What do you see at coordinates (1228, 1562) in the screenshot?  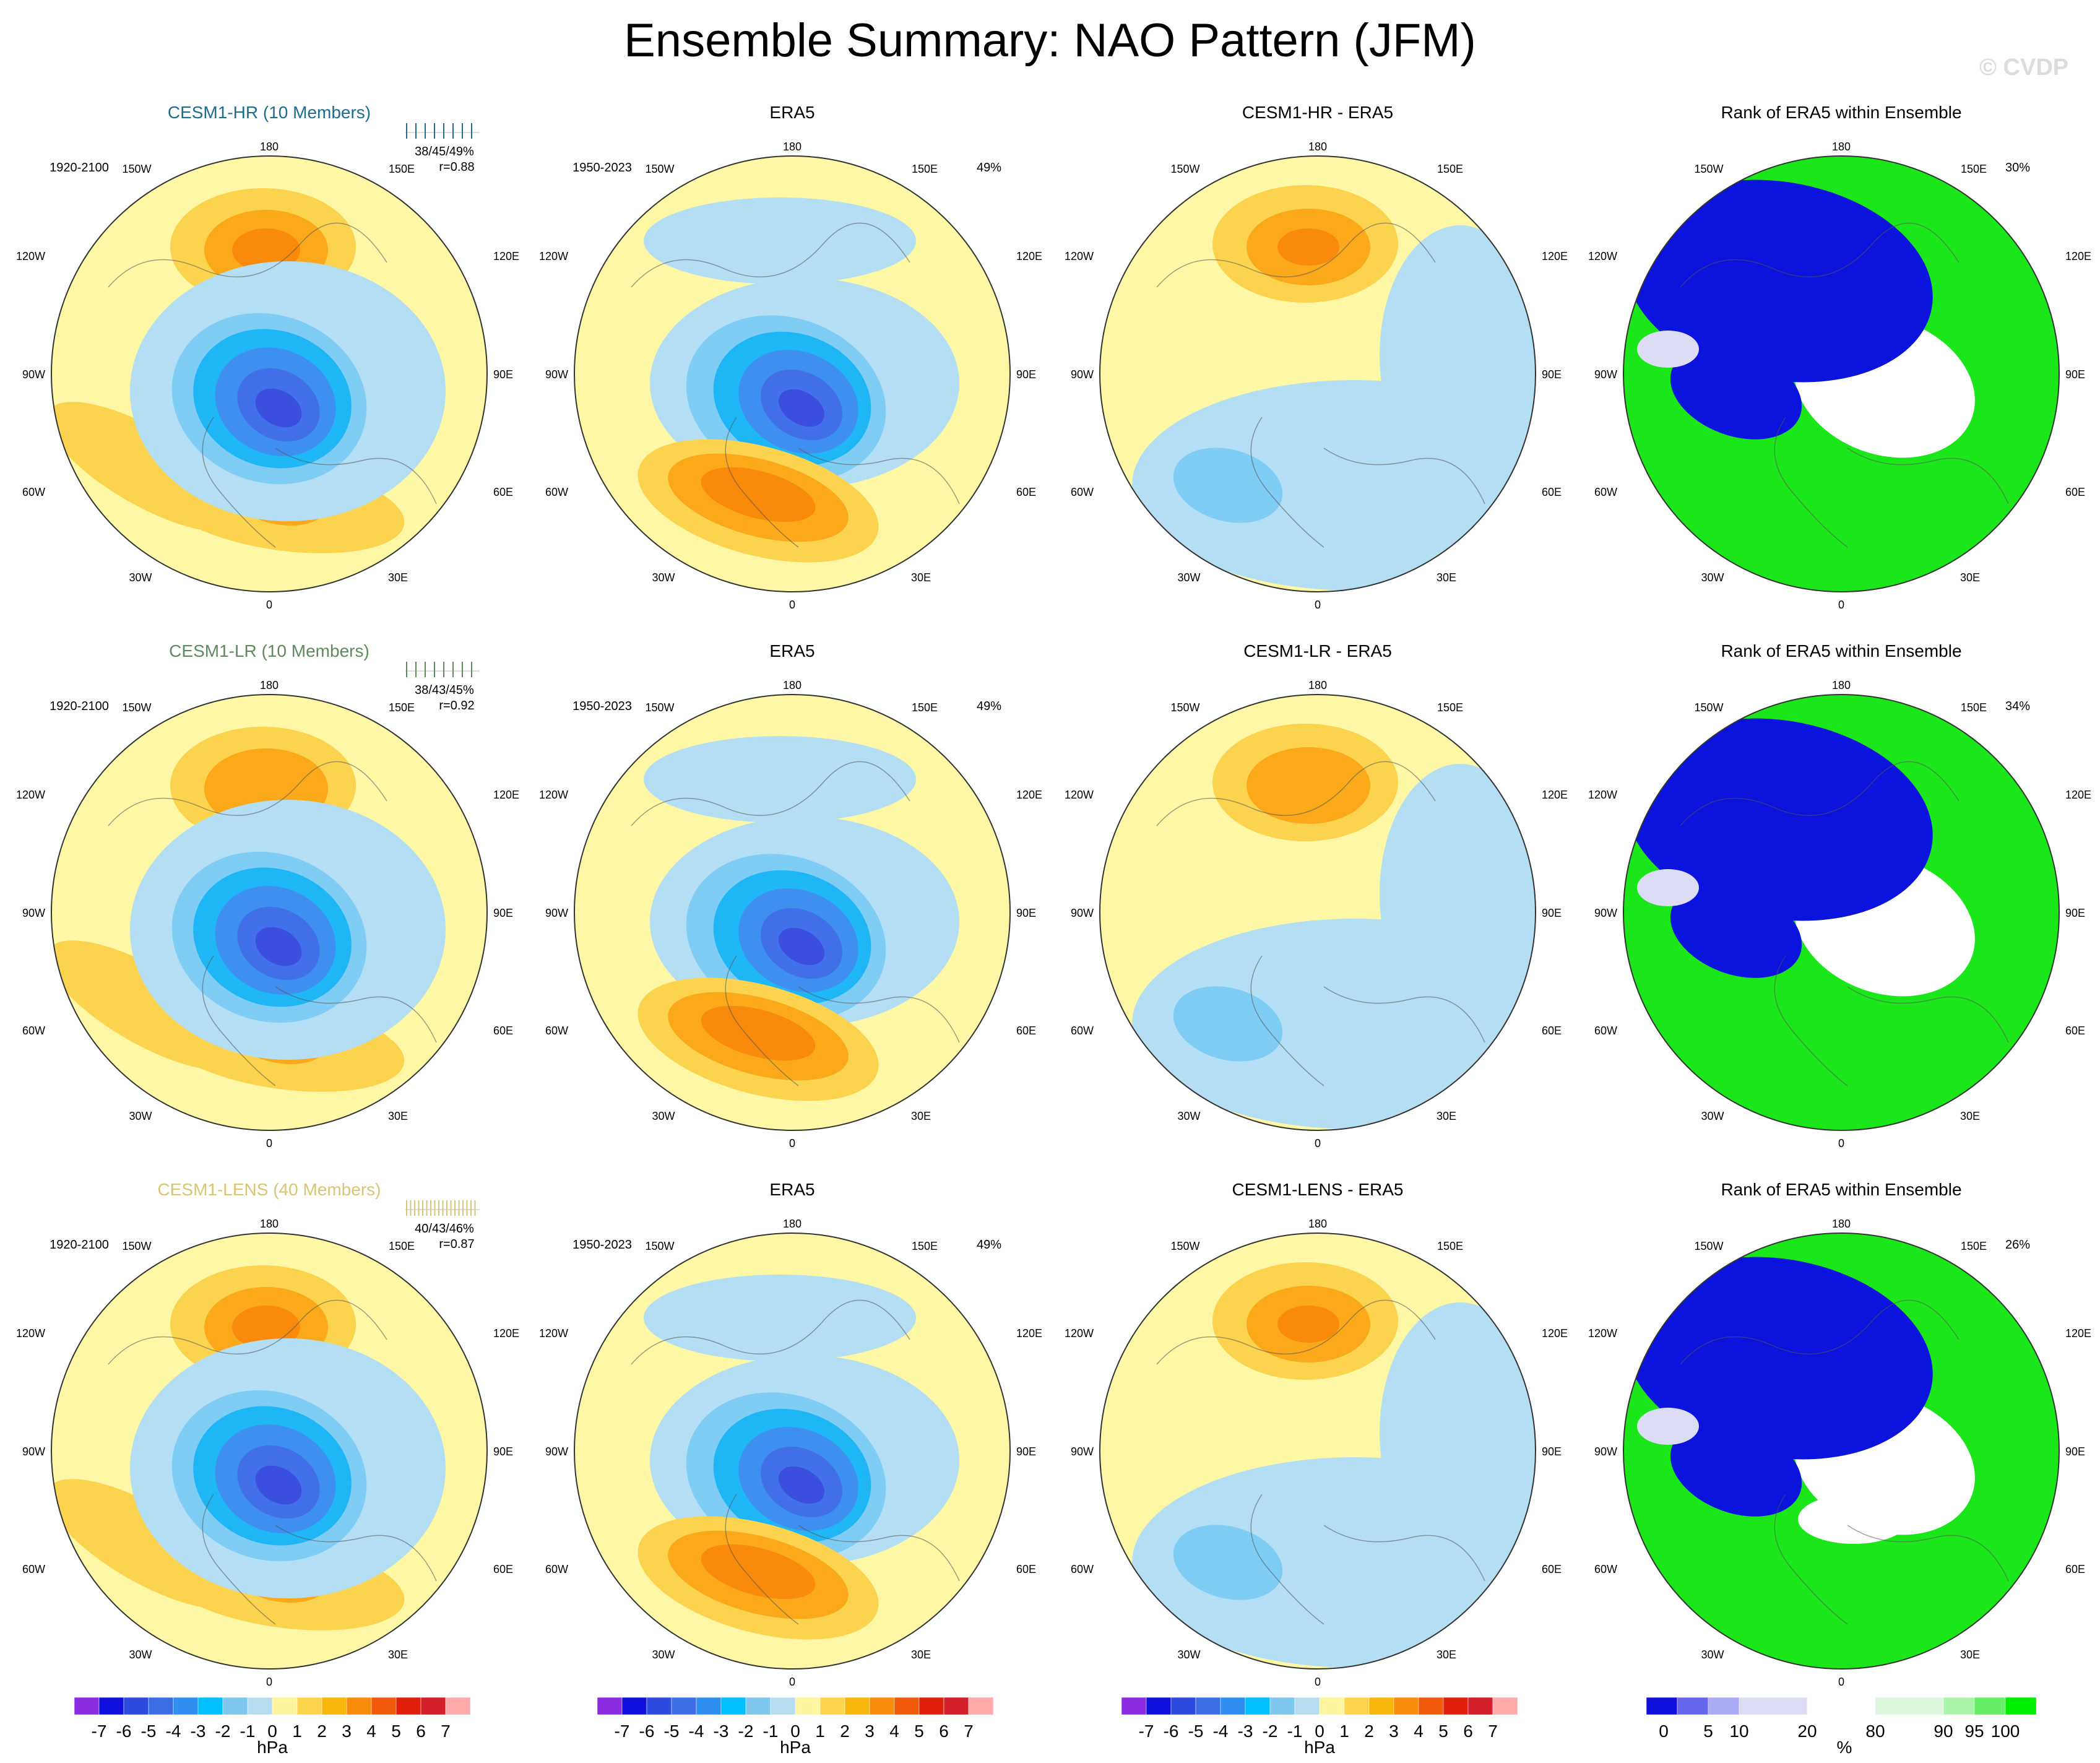 I see `negative-contour-1hpa` at bounding box center [1228, 1562].